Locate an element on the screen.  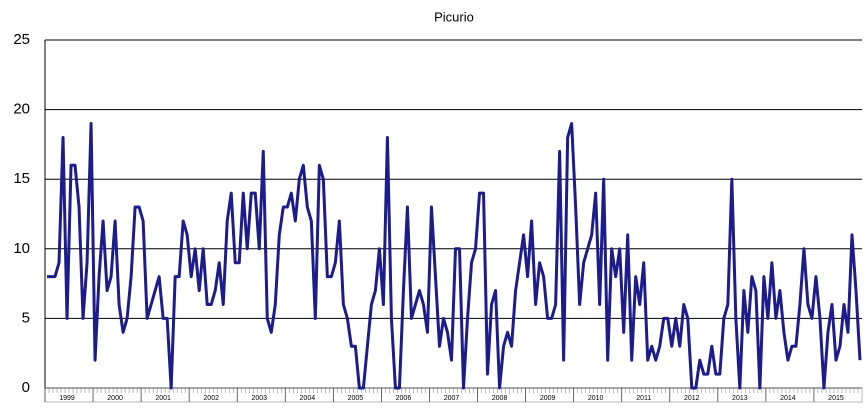
x-tick-label: 2004 is located at coordinates (308, 398).